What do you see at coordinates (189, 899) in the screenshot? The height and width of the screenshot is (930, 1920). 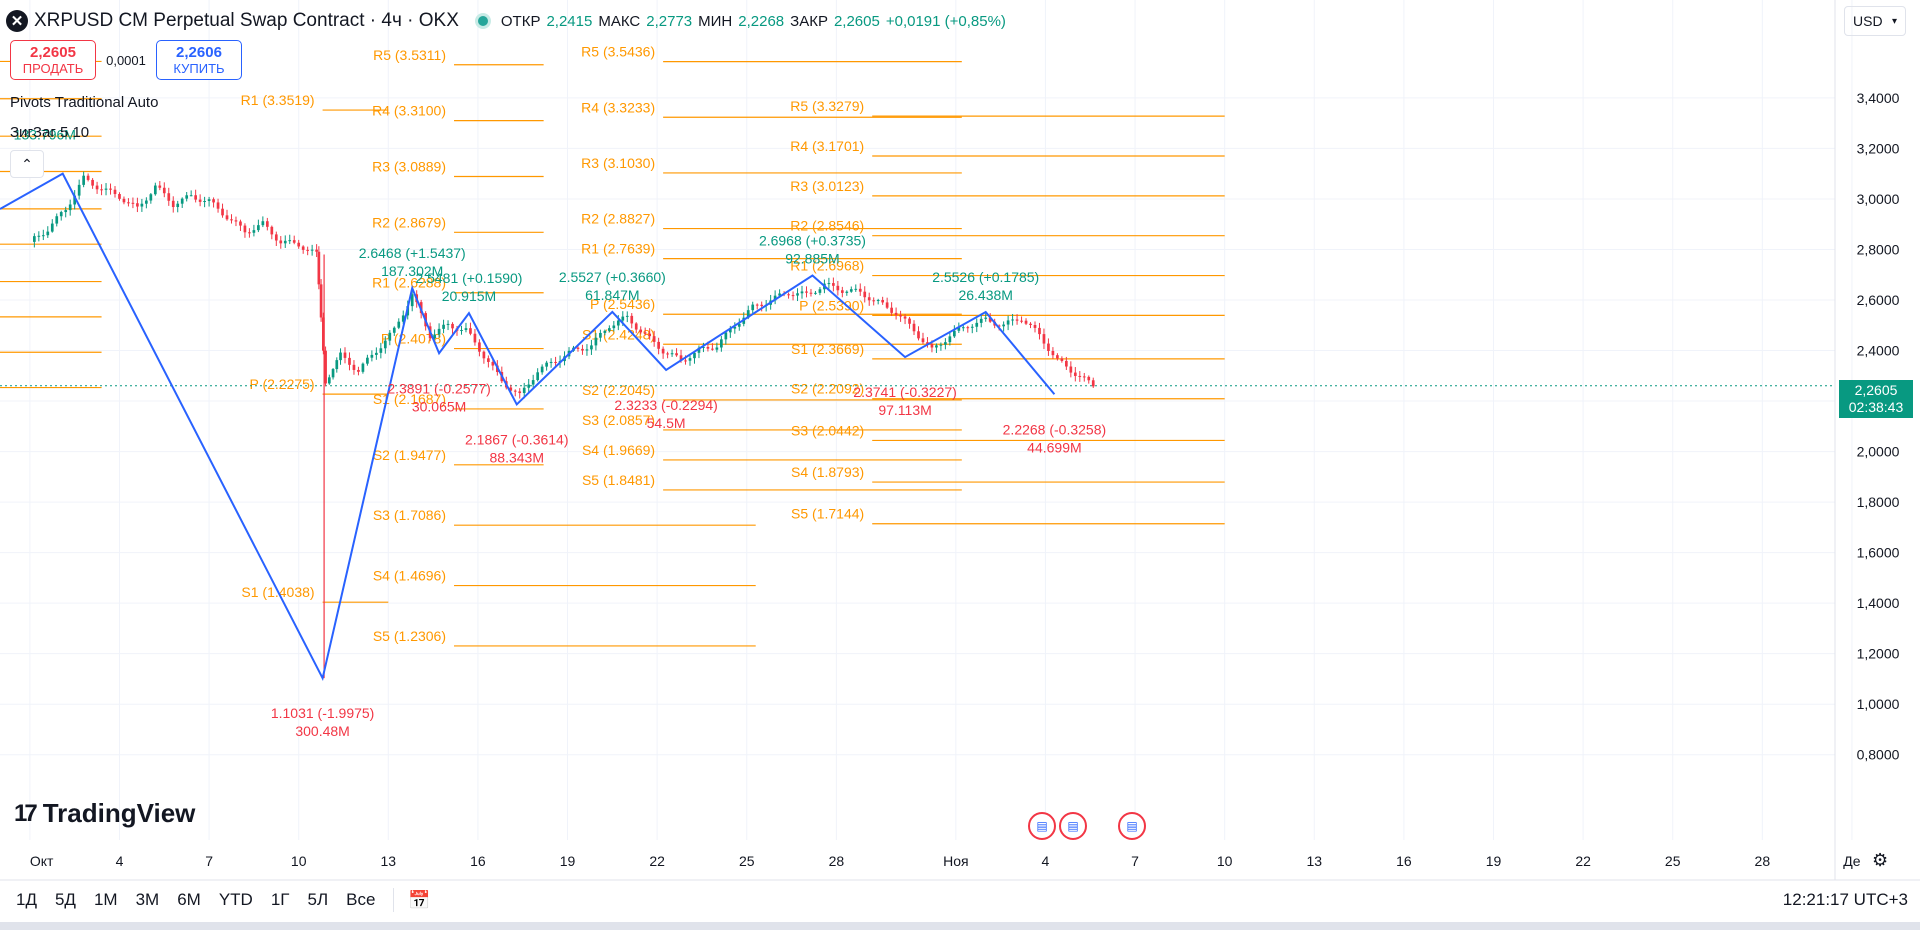 I see `range-6m-button: 6М` at bounding box center [189, 899].